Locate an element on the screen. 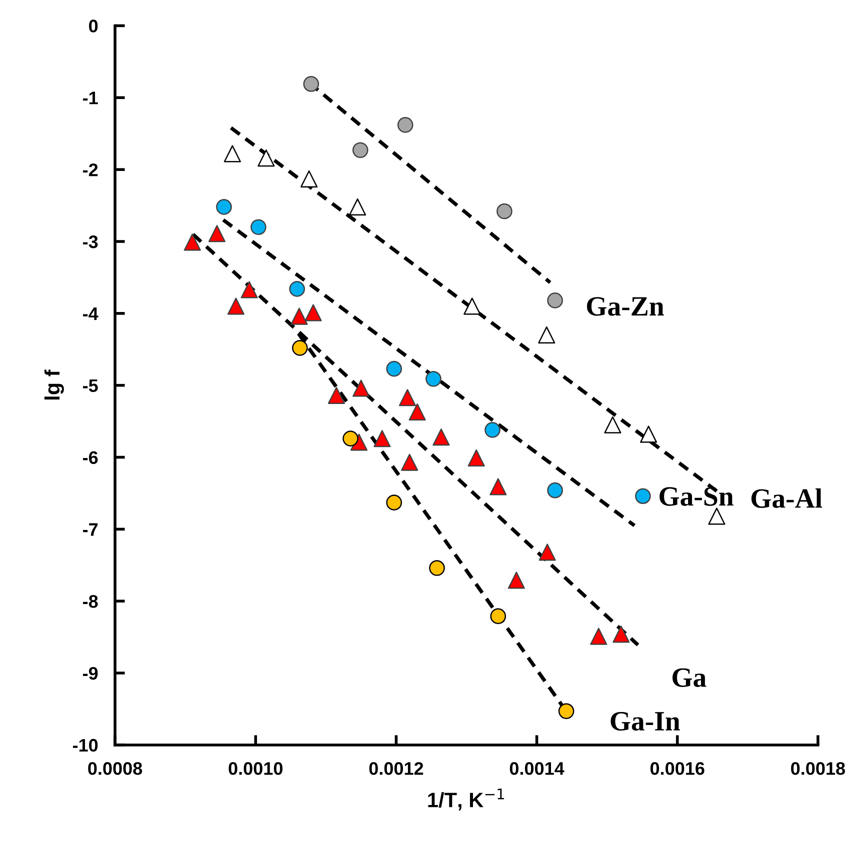 This screenshot has width=861, height=843. series-label: Ga-In is located at coordinates (645, 721).